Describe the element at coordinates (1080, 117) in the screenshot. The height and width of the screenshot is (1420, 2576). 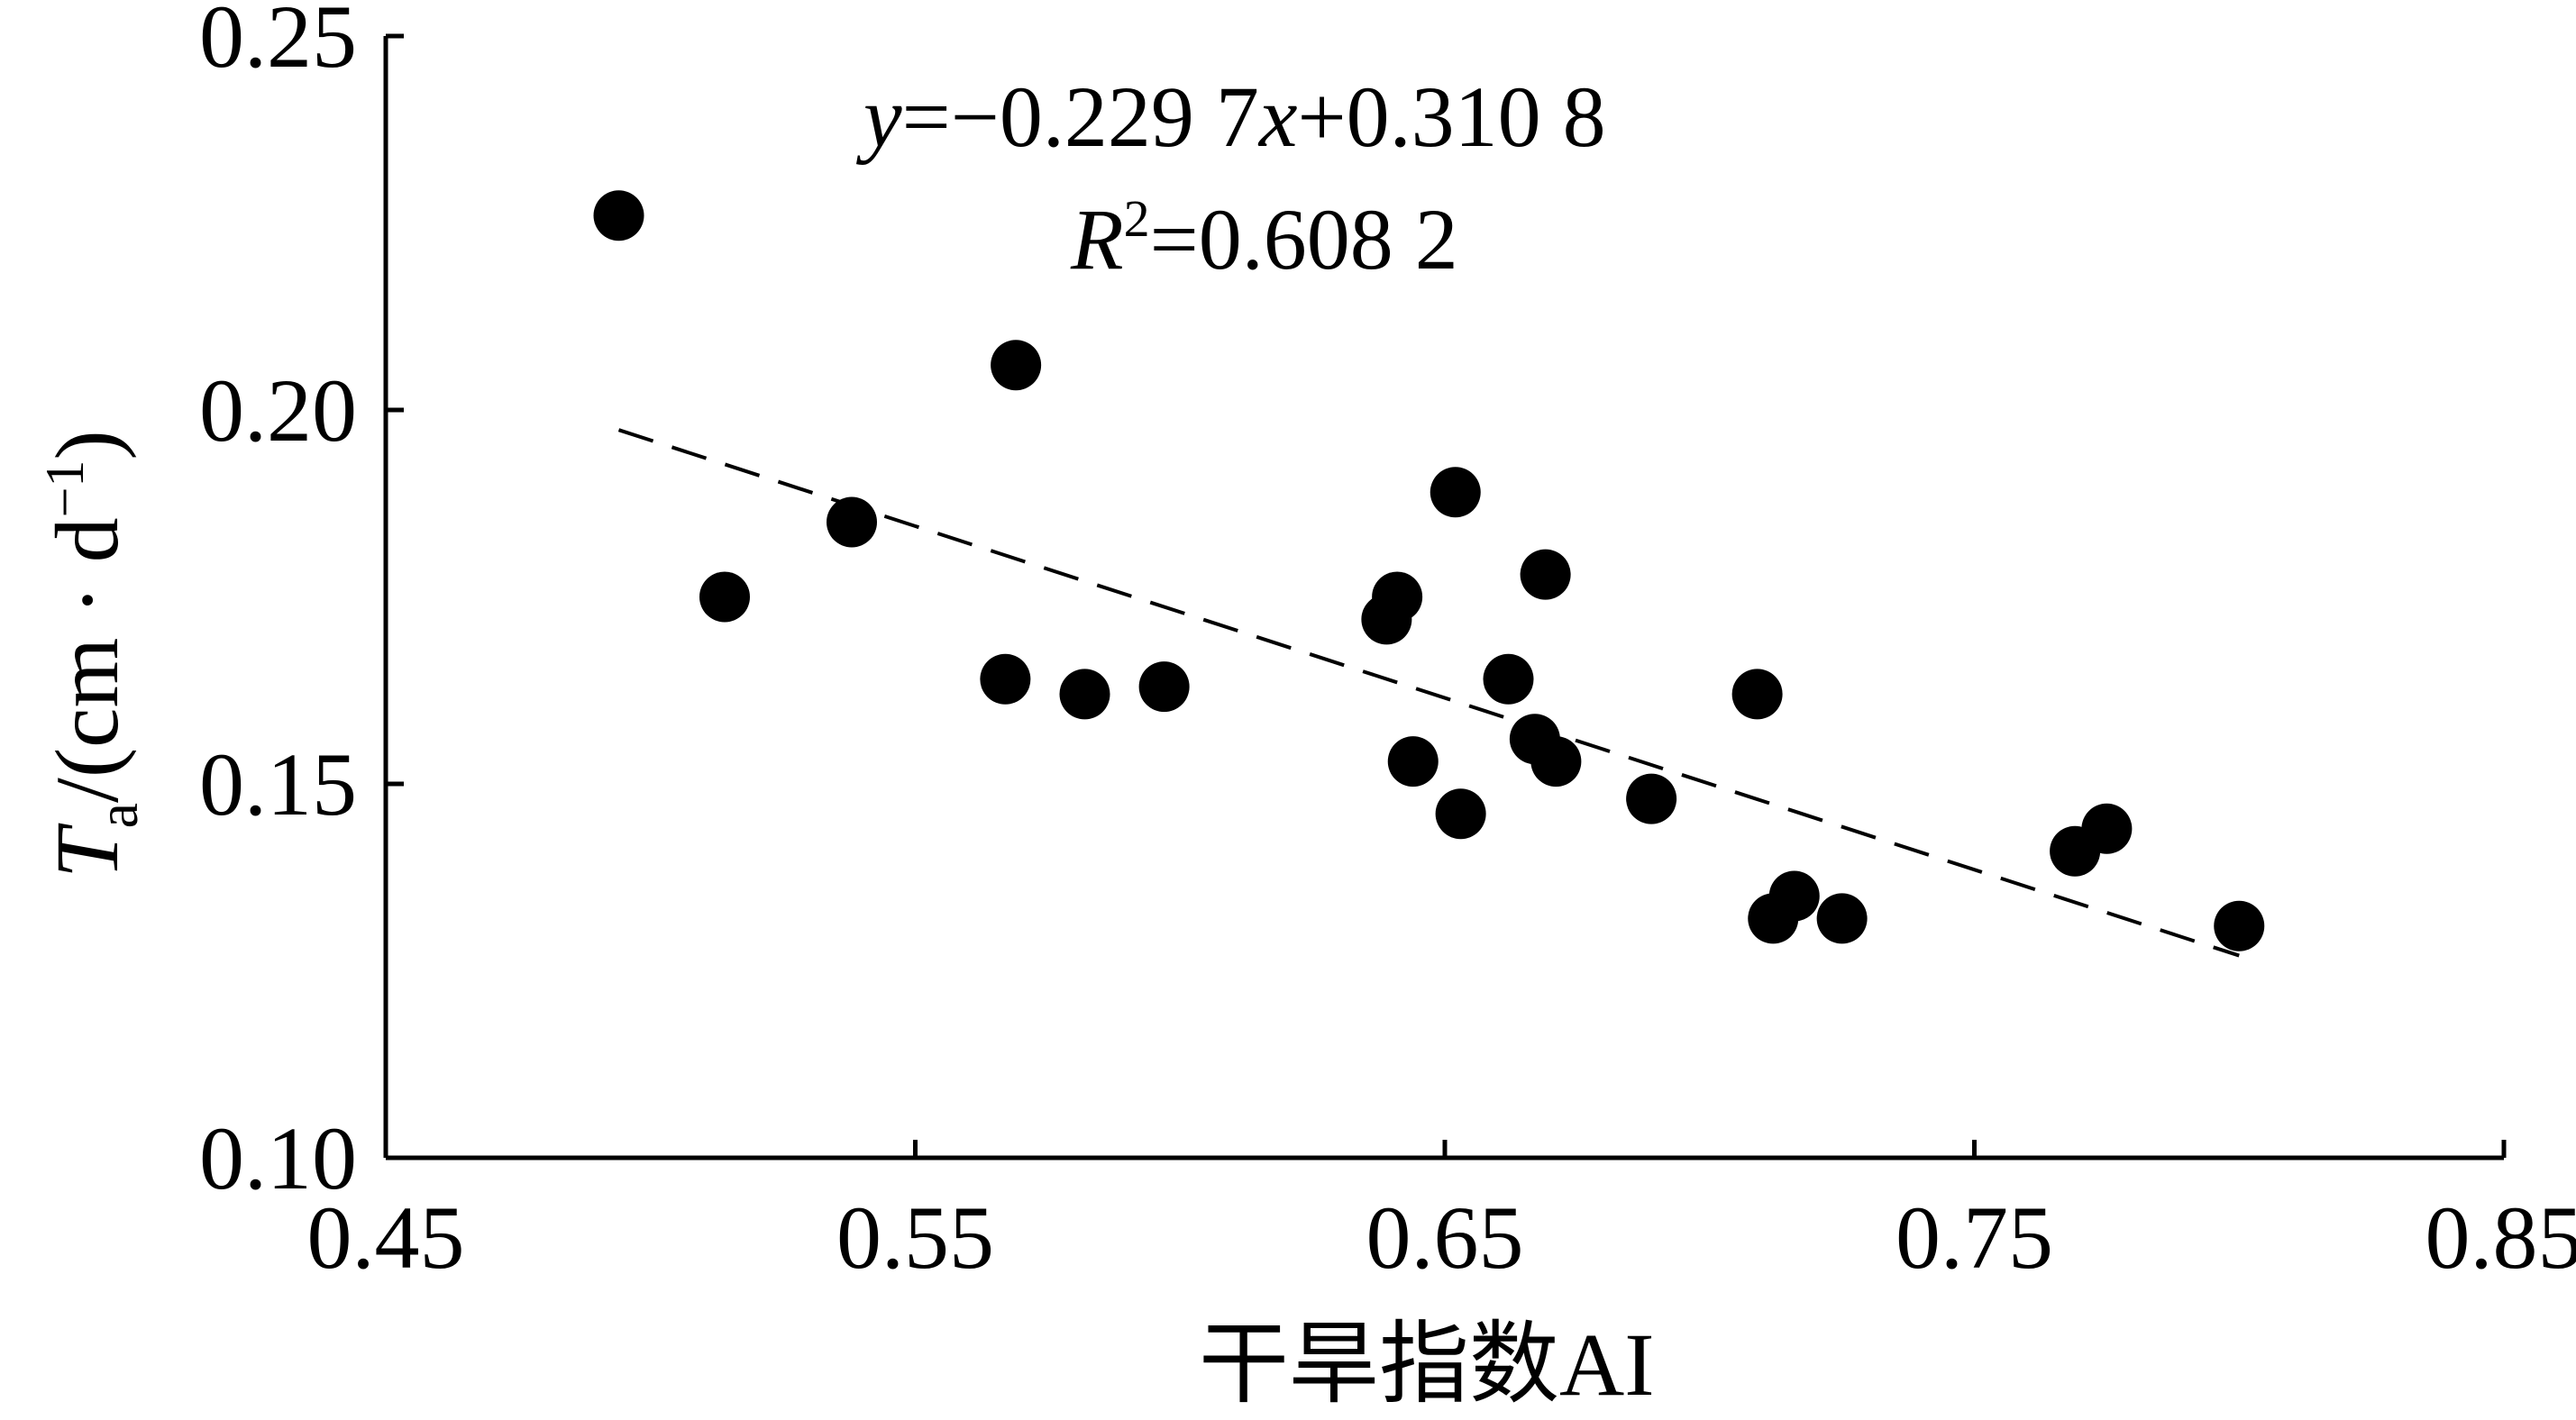
I see `equation-part-1: =−0.229 7` at that location.